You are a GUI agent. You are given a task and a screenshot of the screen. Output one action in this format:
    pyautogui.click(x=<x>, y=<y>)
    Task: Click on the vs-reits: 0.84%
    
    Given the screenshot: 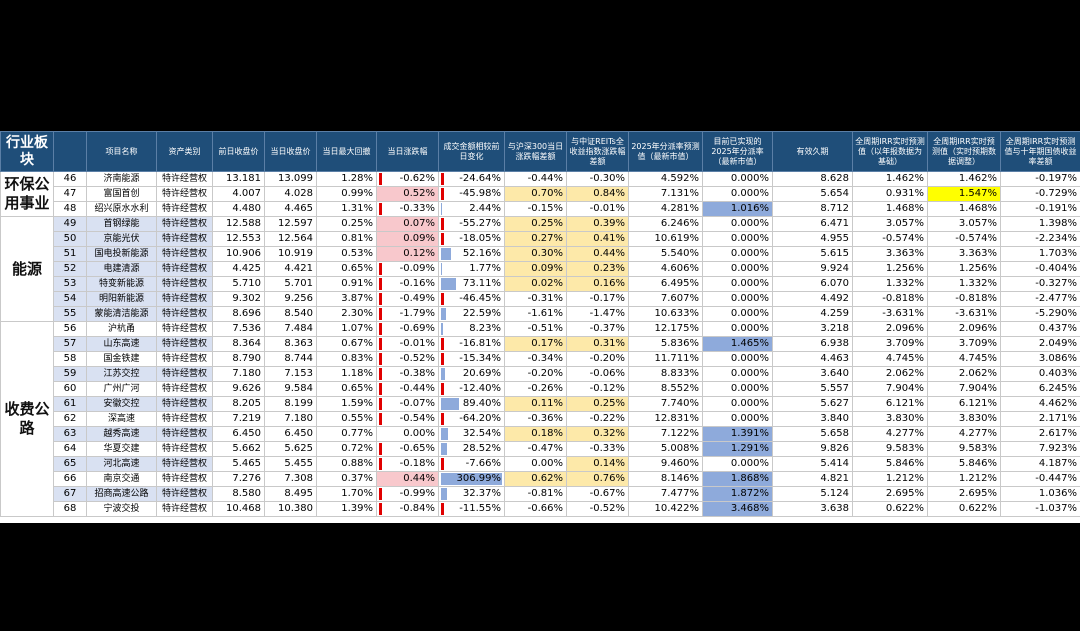 What is the action you would take?
    pyautogui.click(x=597, y=194)
    